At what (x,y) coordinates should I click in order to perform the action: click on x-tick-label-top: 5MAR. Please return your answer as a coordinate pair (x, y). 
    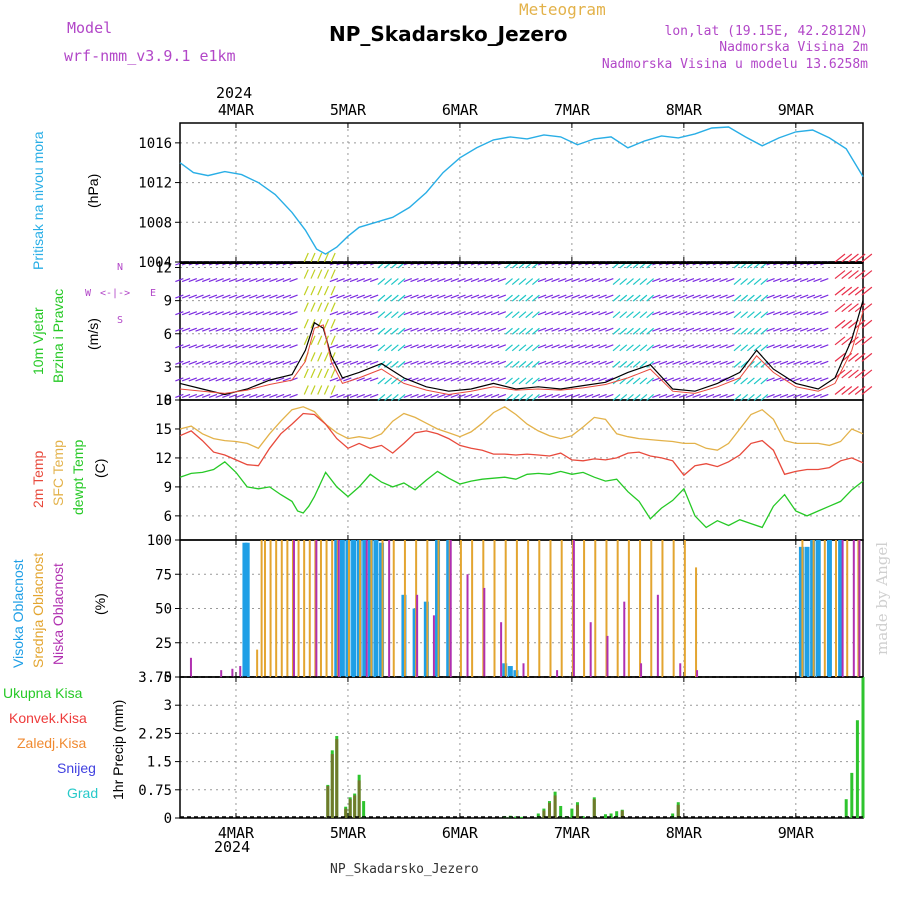
    Looking at the image, I should click on (348, 110).